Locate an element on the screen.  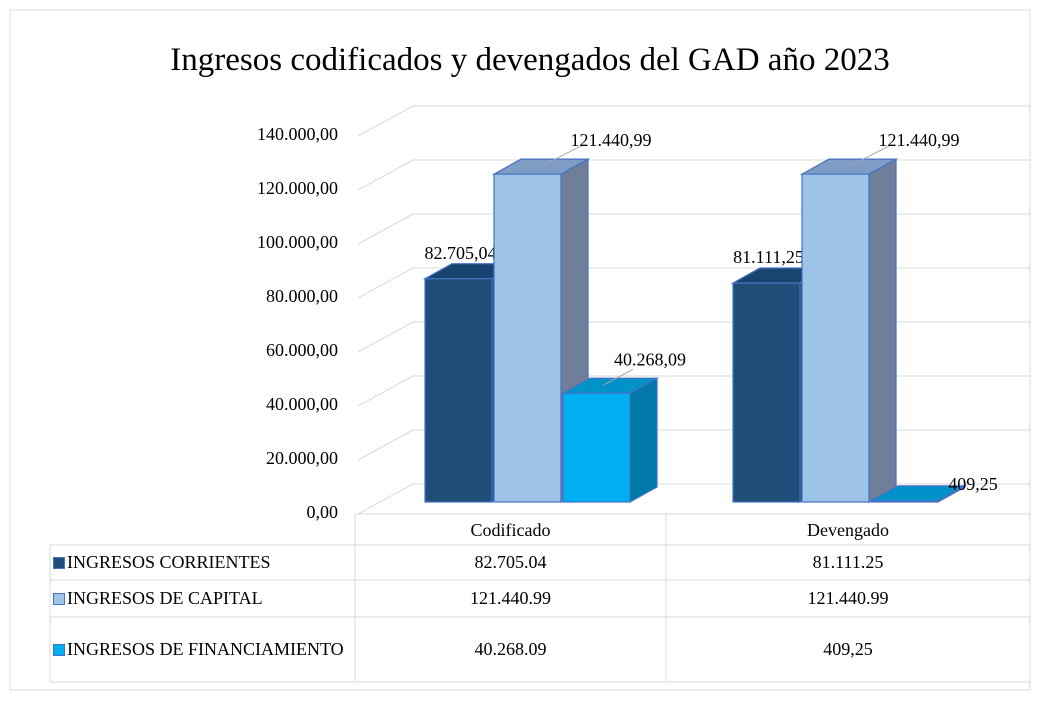
legend-label: INGRESOS DE CAPITAL is located at coordinates (165, 598).